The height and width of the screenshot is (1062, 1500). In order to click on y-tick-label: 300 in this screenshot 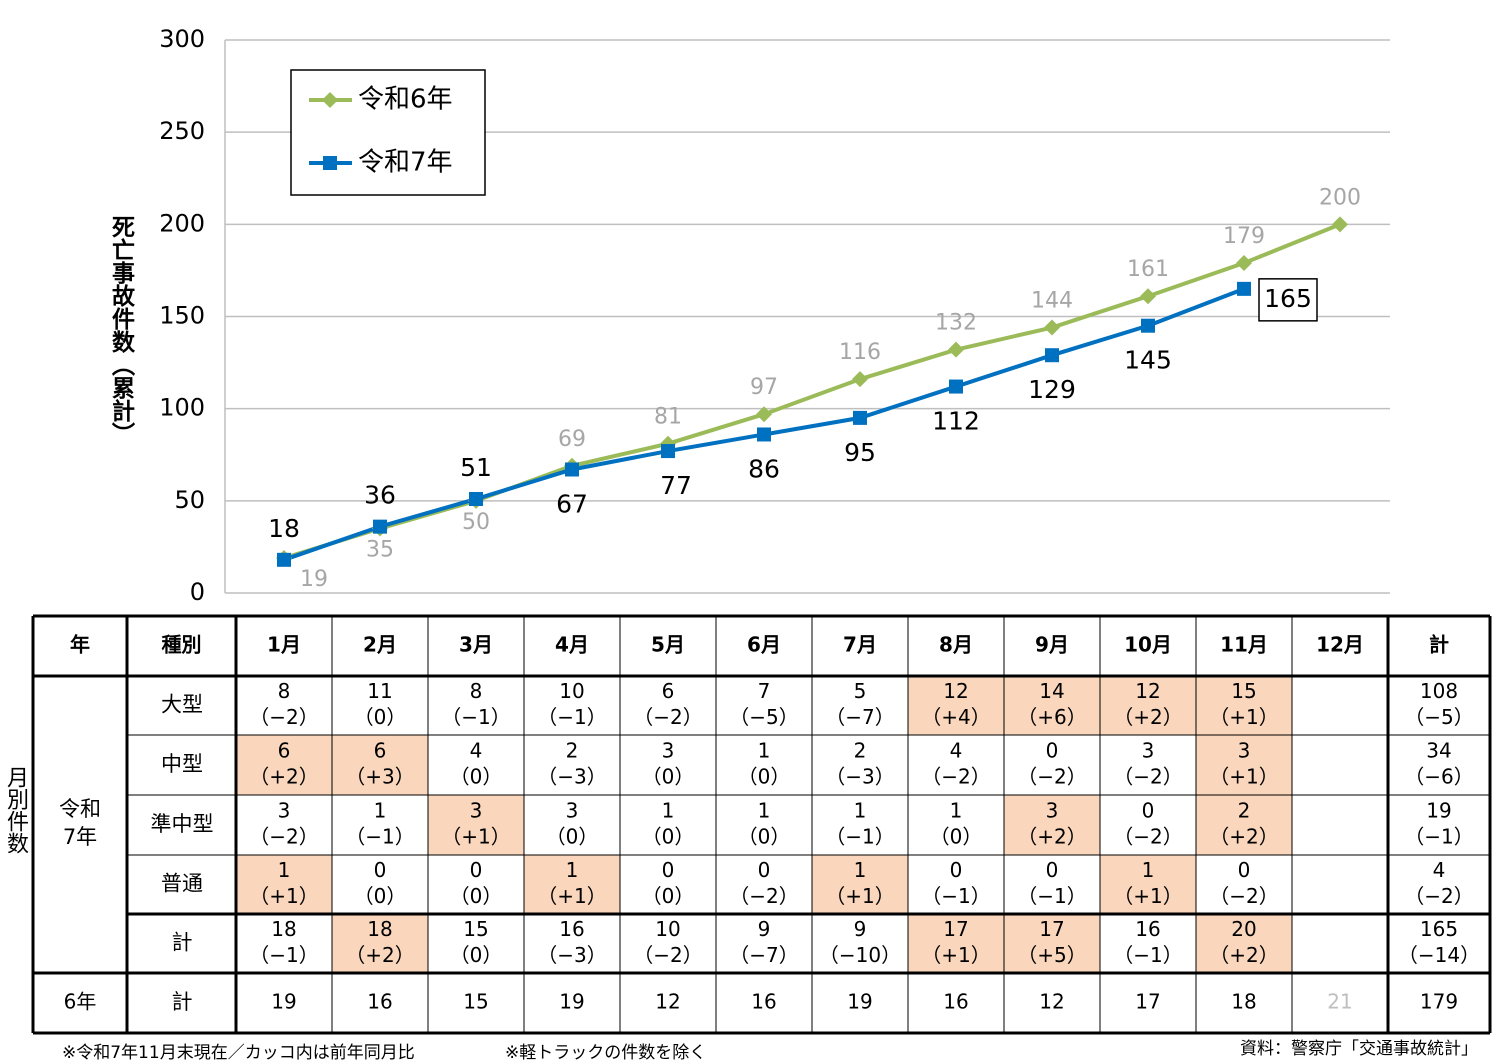, I will do `click(182, 39)`.